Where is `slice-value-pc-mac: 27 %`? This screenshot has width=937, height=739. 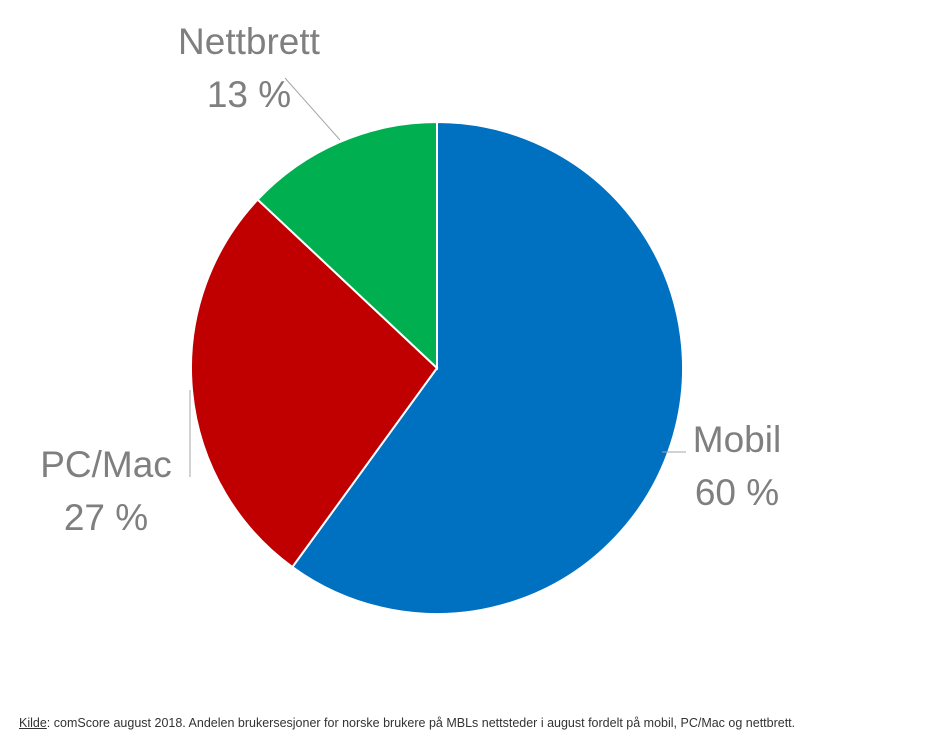 slice-value-pc-mac: 27 % is located at coordinates (106, 517).